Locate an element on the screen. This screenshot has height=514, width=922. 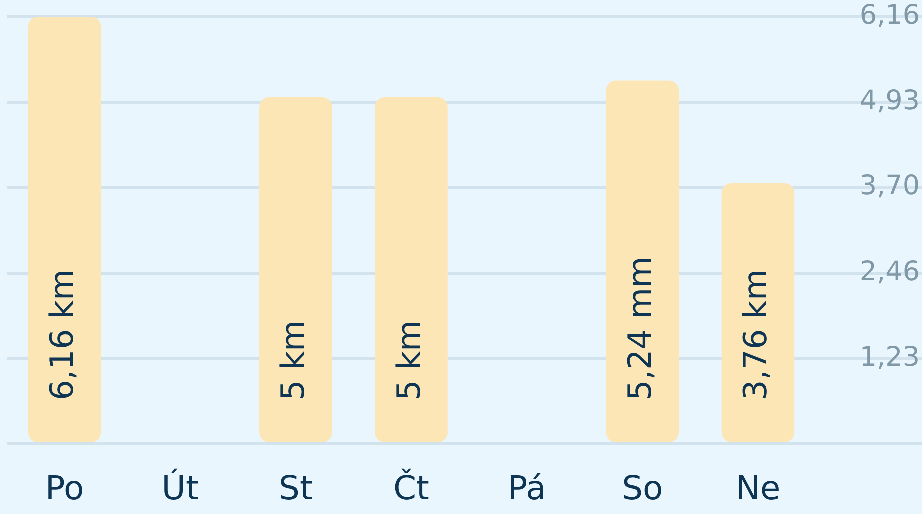
y-tick-label: 1,23 is located at coordinates (890, 357).